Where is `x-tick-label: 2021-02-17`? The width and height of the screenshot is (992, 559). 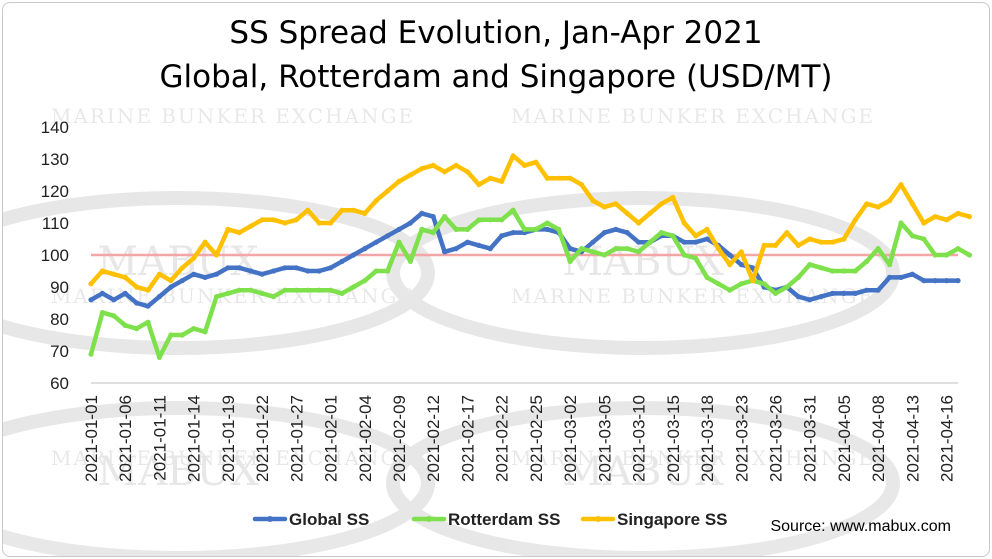 x-tick-label: 2021-02-17 is located at coordinates (467, 438).